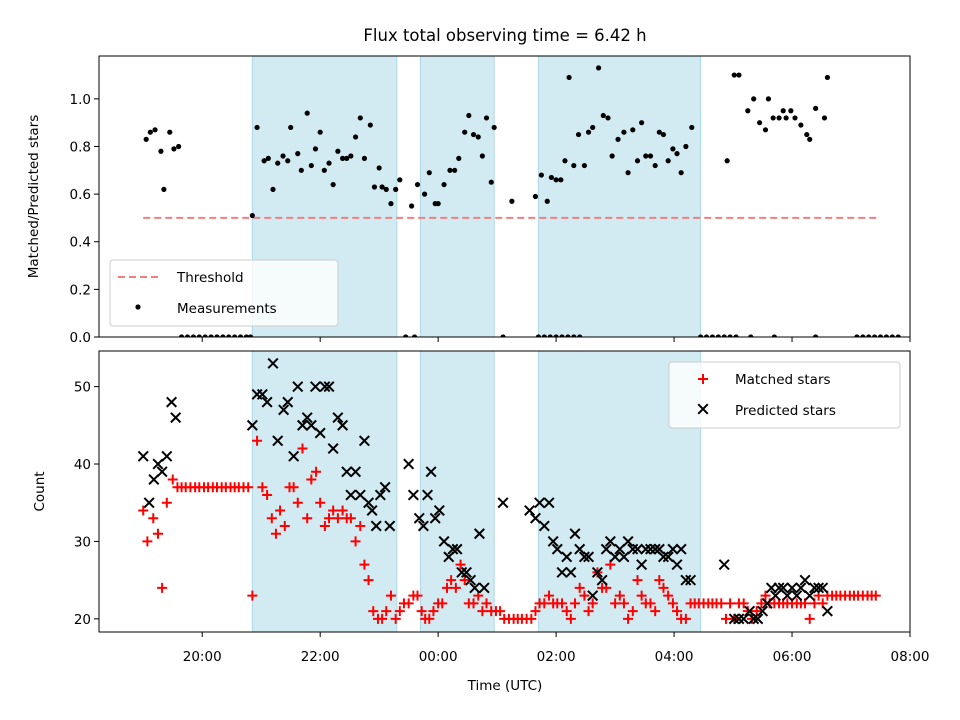  I want to click on y-tick-label: 20, so click(82, 620).